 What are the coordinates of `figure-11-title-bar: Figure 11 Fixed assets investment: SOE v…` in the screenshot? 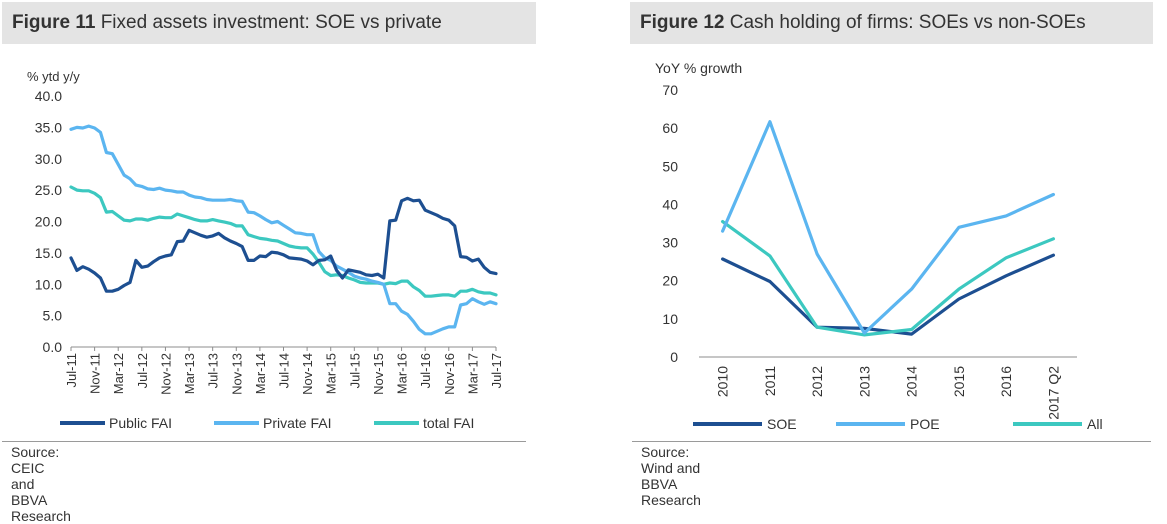 It's located at (269, 23).